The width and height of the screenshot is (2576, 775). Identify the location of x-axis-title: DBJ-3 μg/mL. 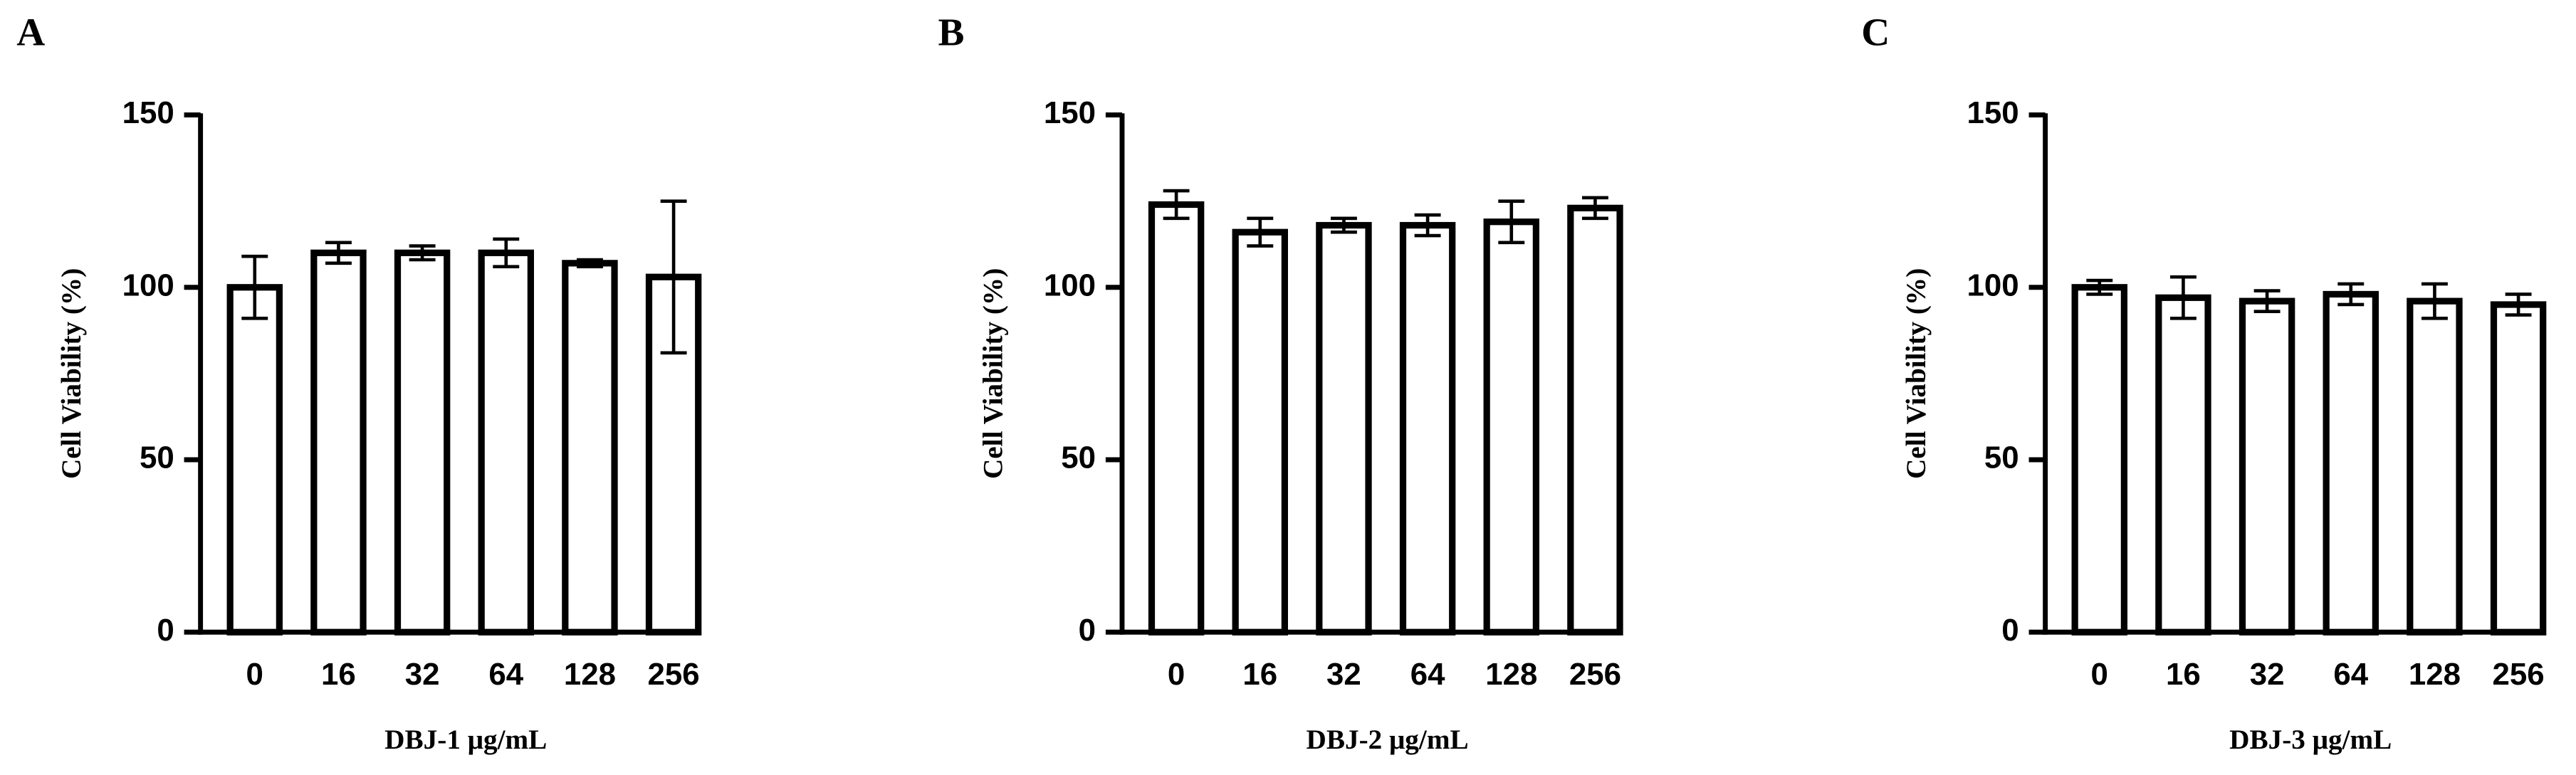
(2310, 740).